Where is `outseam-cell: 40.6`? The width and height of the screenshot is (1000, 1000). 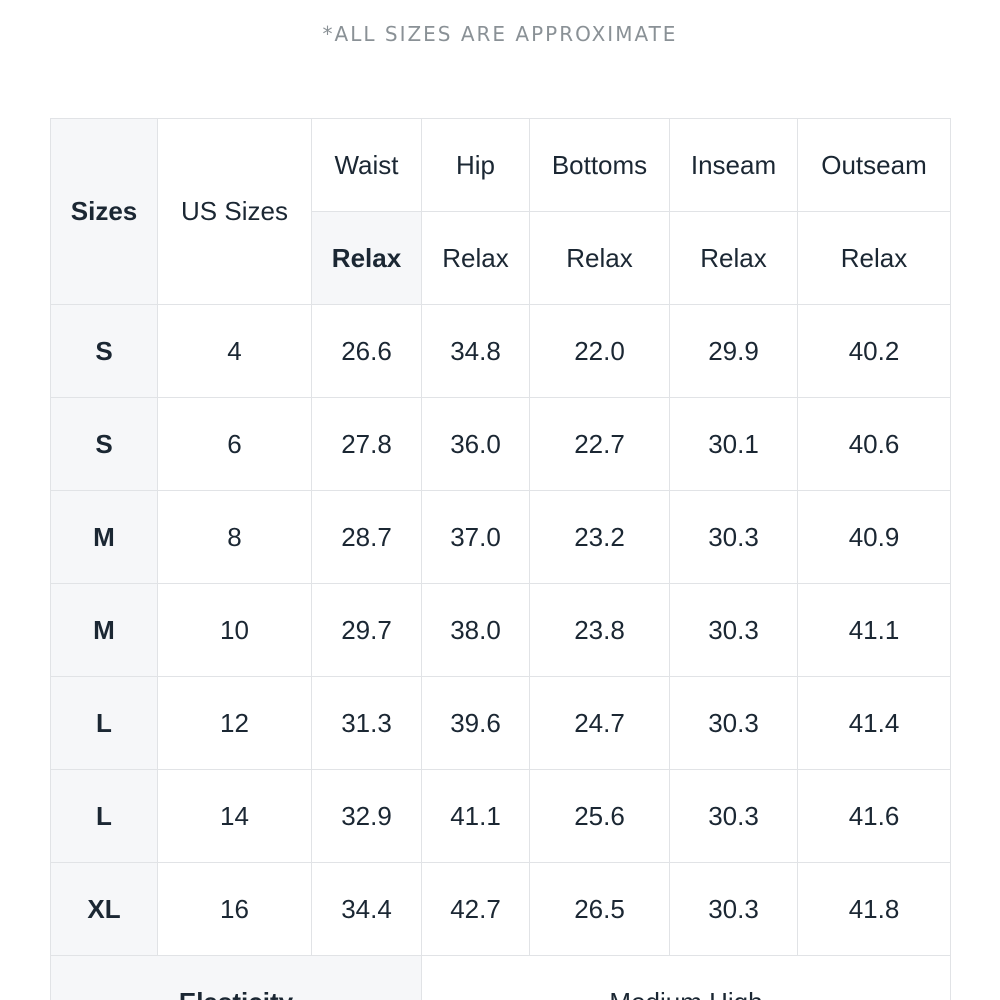
outseam-cell: 40.6 is located at coordinates (874, 444).